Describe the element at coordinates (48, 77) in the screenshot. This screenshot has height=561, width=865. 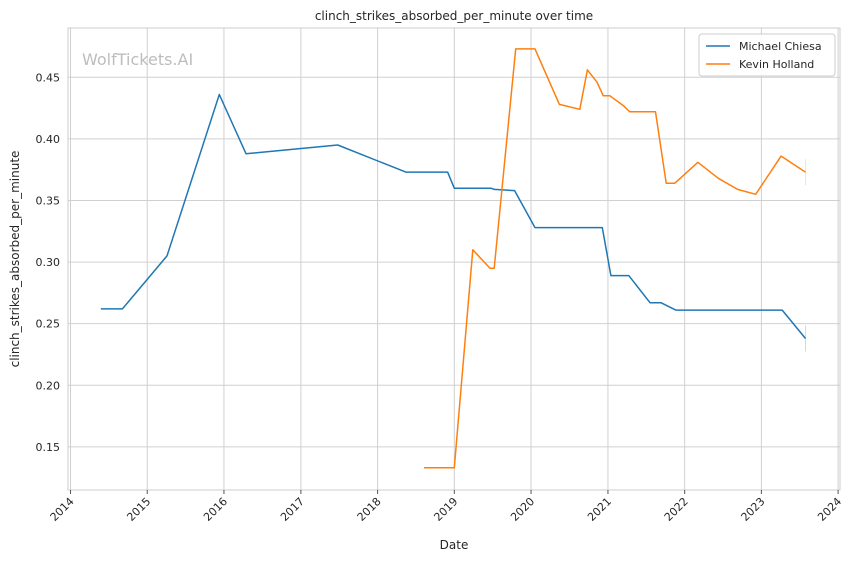
I see `y-tick-label: 0.45` at that location.